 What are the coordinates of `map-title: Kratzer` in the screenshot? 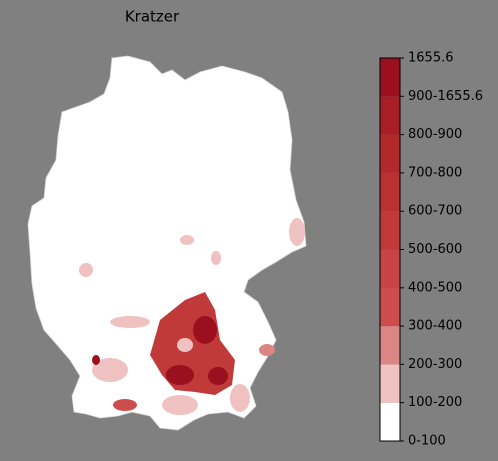 It's located at (152, 17).